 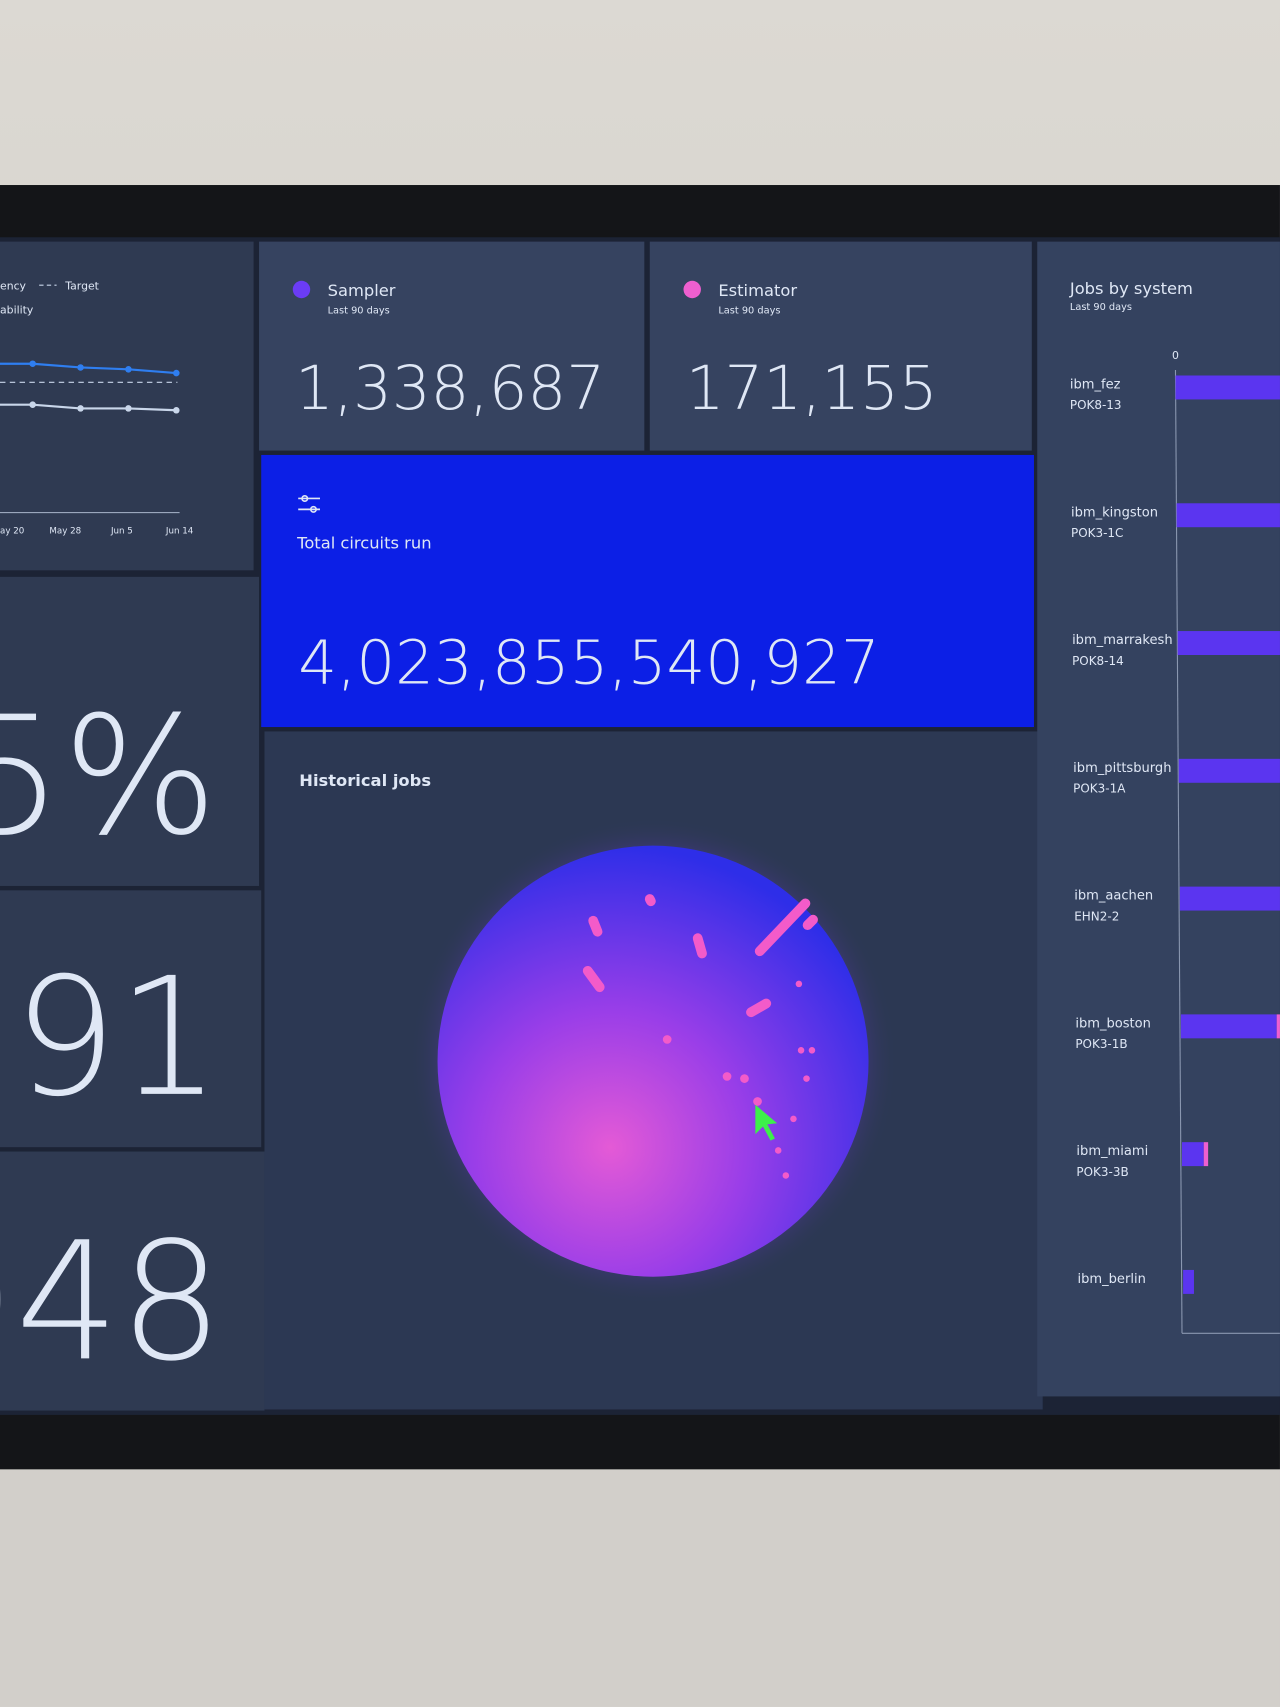 I want to click on panel-title: Jobs by system, so click(x=1131, y=288).